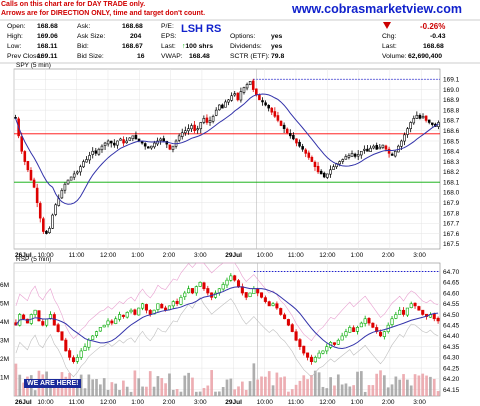 This screenshot has height=406, width=480. I want to click on spy-x-tick-label: 26Jul, so click(23, 255).